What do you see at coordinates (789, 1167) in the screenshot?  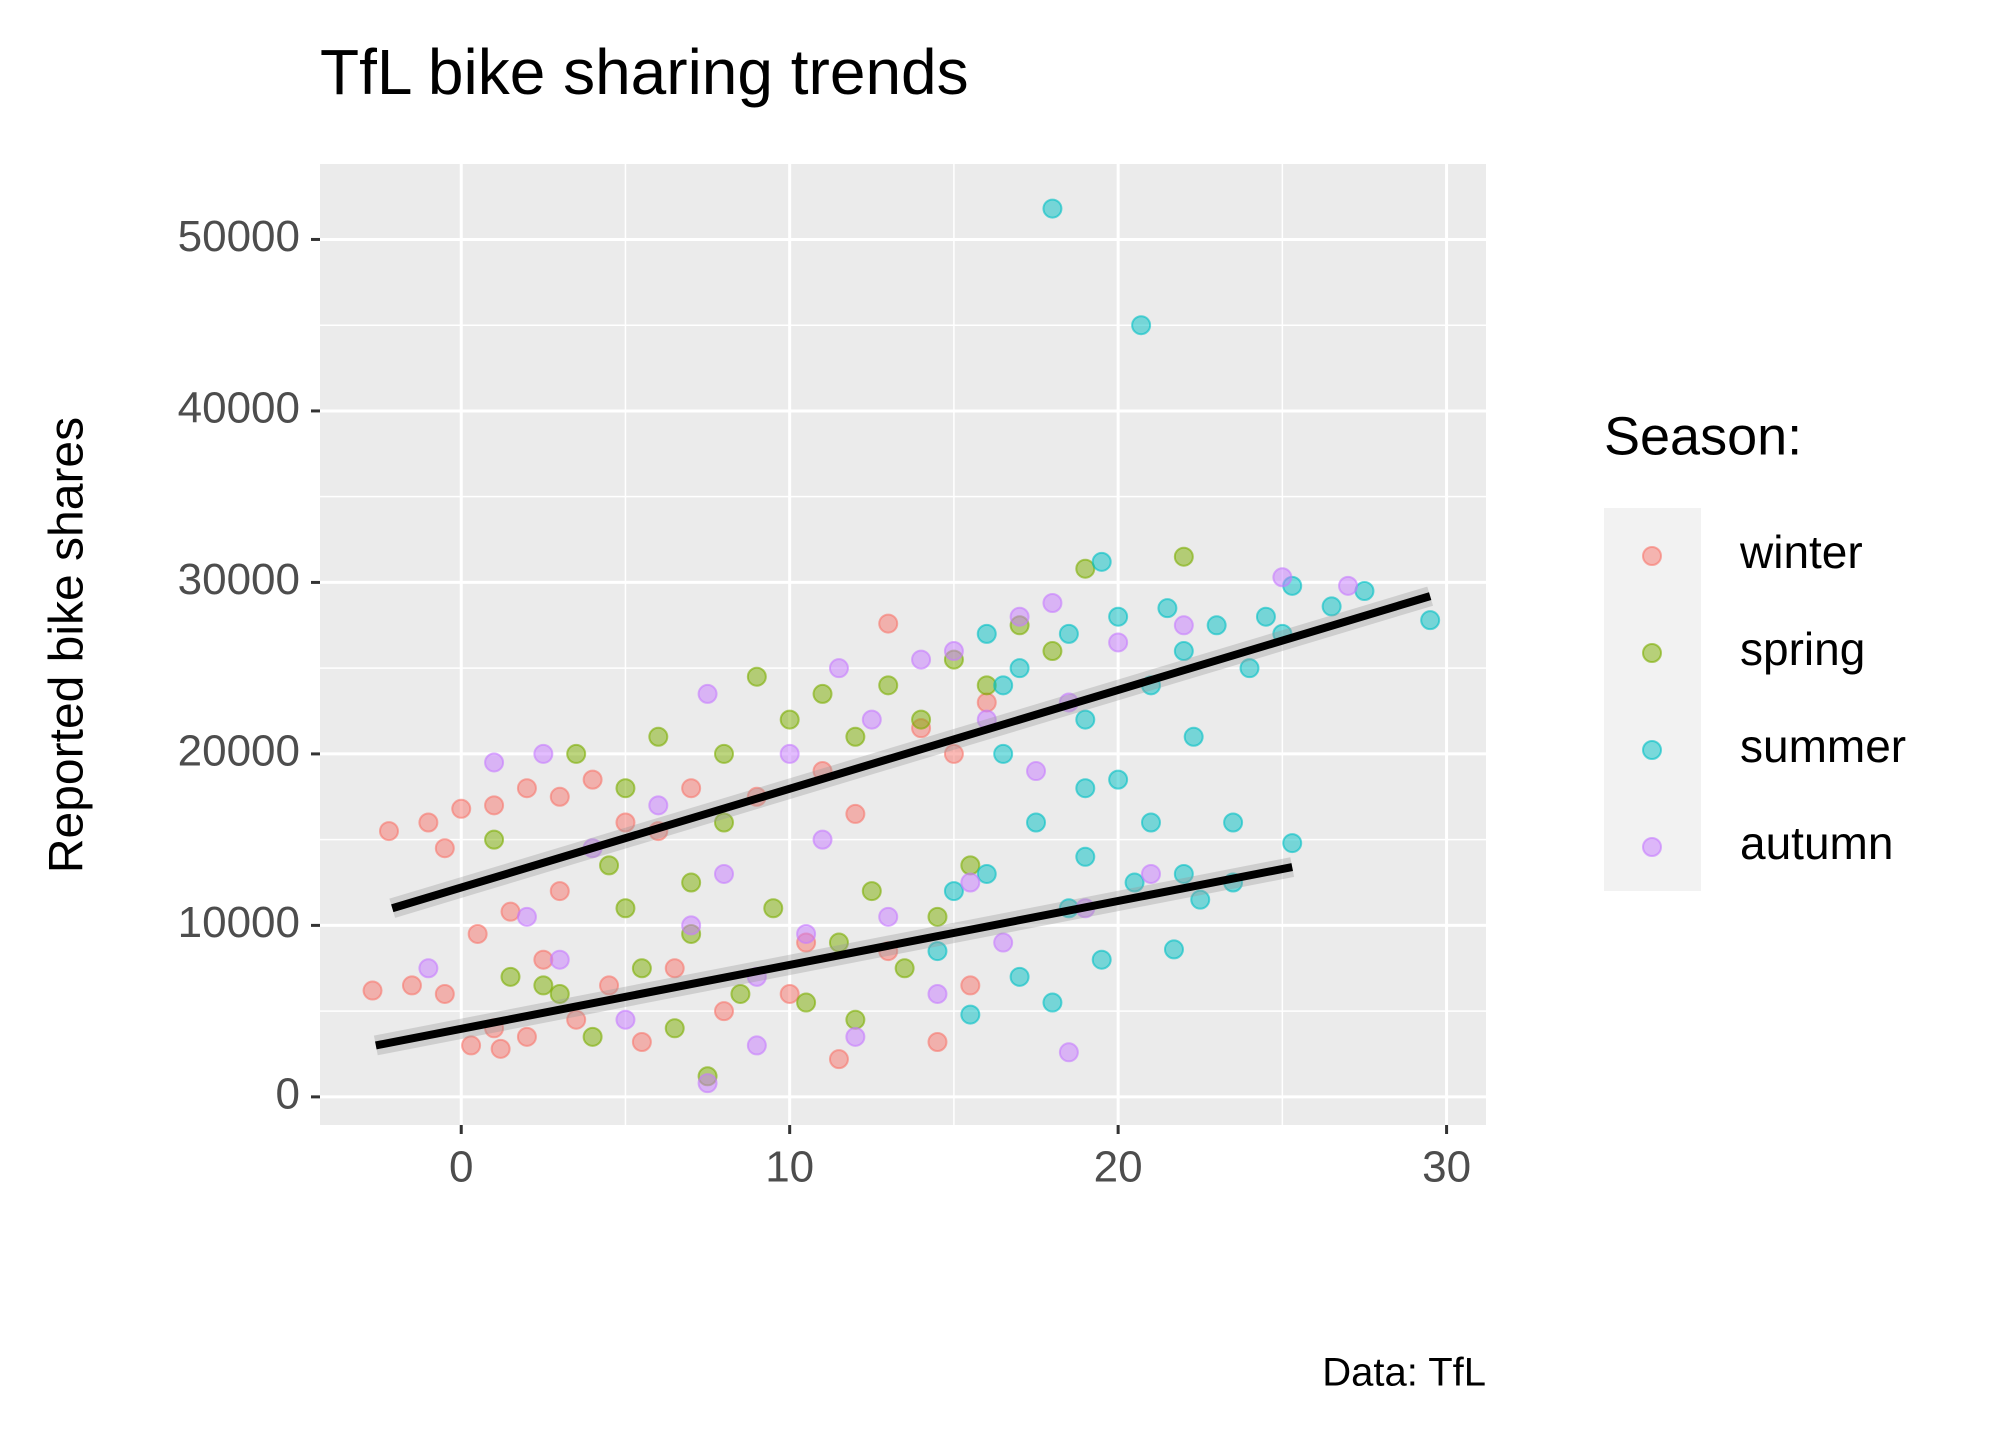 I see `x-tick-label: 10` at bounding box center [789, 1167].